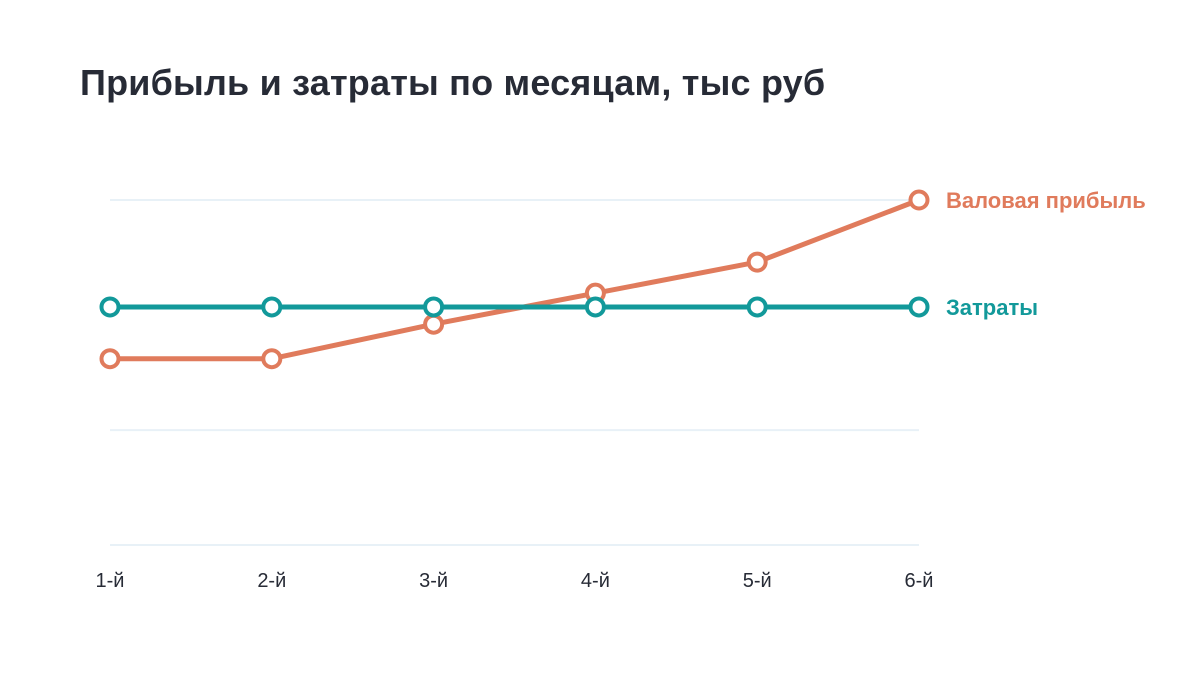 The width and height of the screenshot is (1200, 675). What do you see at coordinates (453, 82) in the screenshot?
I see `chart-title: Прибыль и затраты по месяцам, тыс руб` at bounding box center [453, 82].